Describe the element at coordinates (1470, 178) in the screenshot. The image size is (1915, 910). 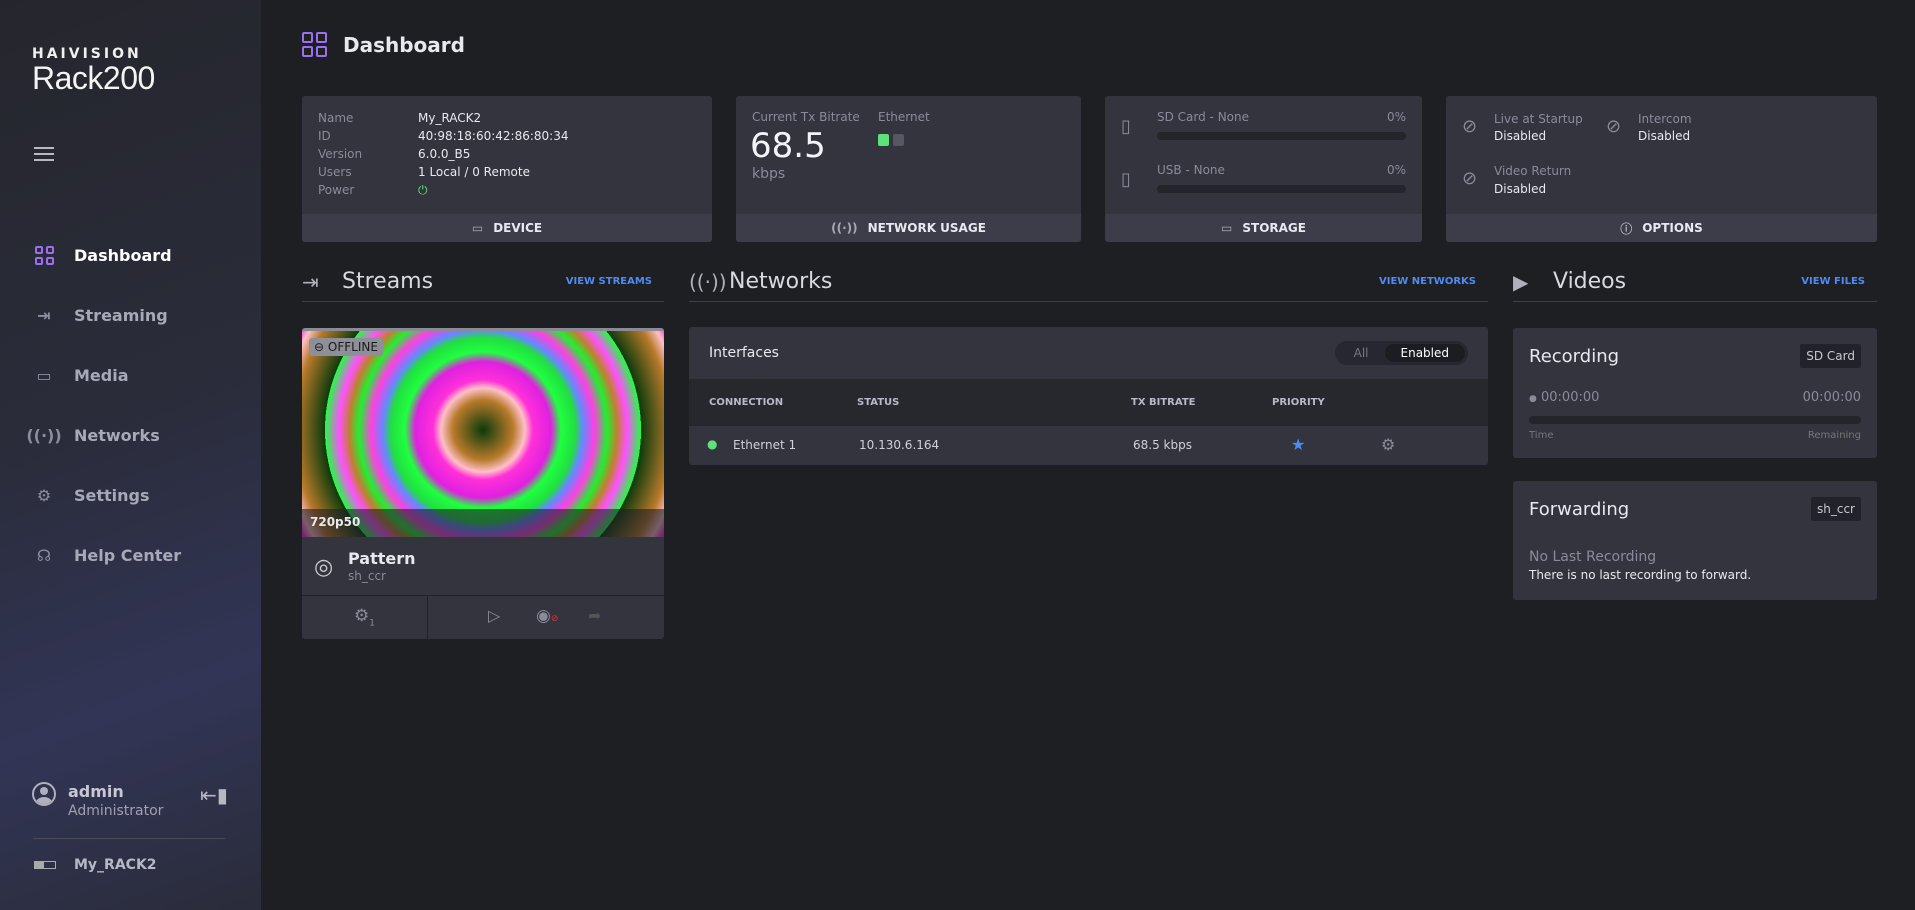
I see `video-return-off-icon: ⊘` at that location.